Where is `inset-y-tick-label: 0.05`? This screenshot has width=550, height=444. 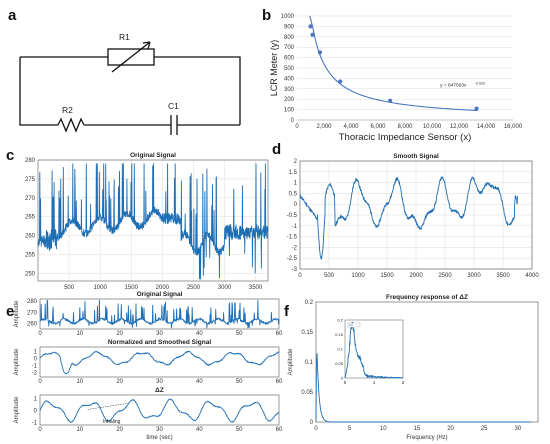
inset-y-tick-label: 0.05 is located at coordinates (339, 363).